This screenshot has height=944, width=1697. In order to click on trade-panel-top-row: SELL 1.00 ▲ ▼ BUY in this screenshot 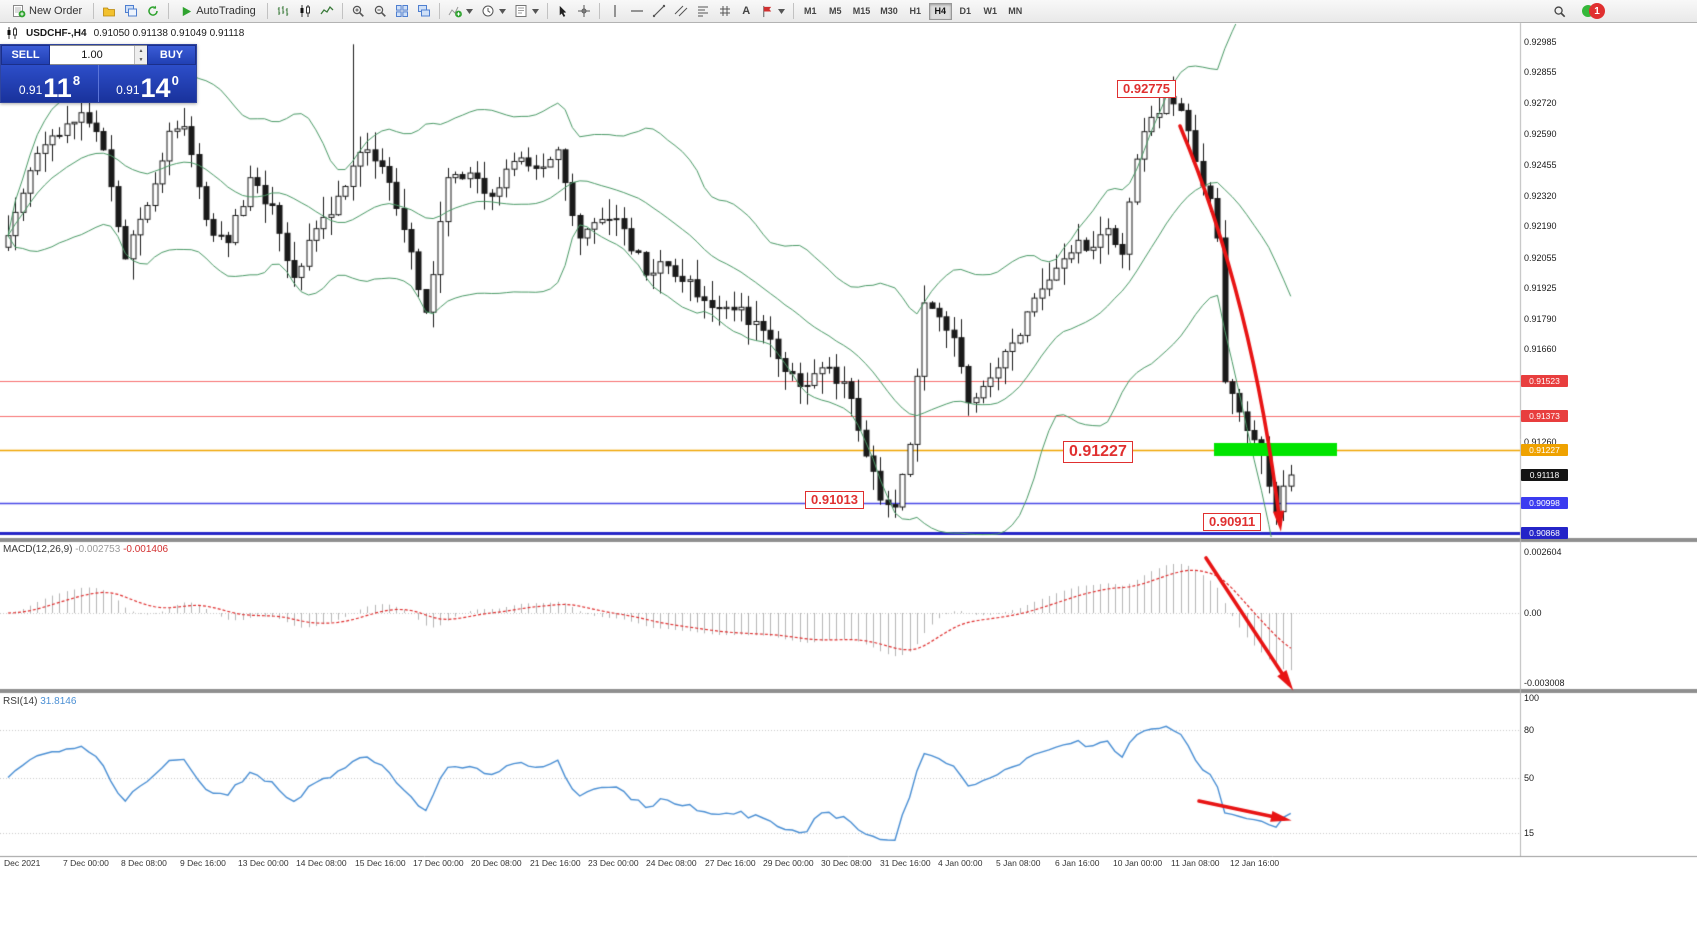, I will do `click(98, 55)`.